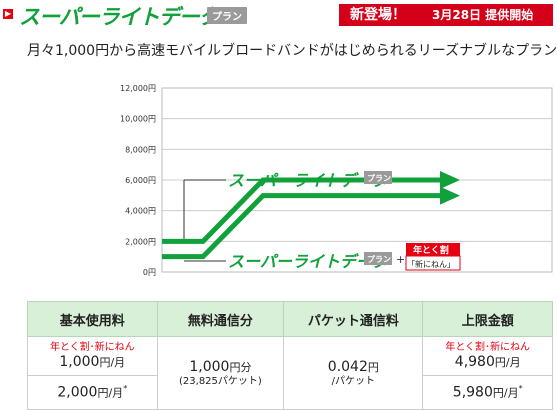 The height and width of the screenshot is (410, 557). What do you see at coordinates (112, 362) in the screenshot?
I see `basic-discount-unit: 円/月` at bounding box center [112, 362].